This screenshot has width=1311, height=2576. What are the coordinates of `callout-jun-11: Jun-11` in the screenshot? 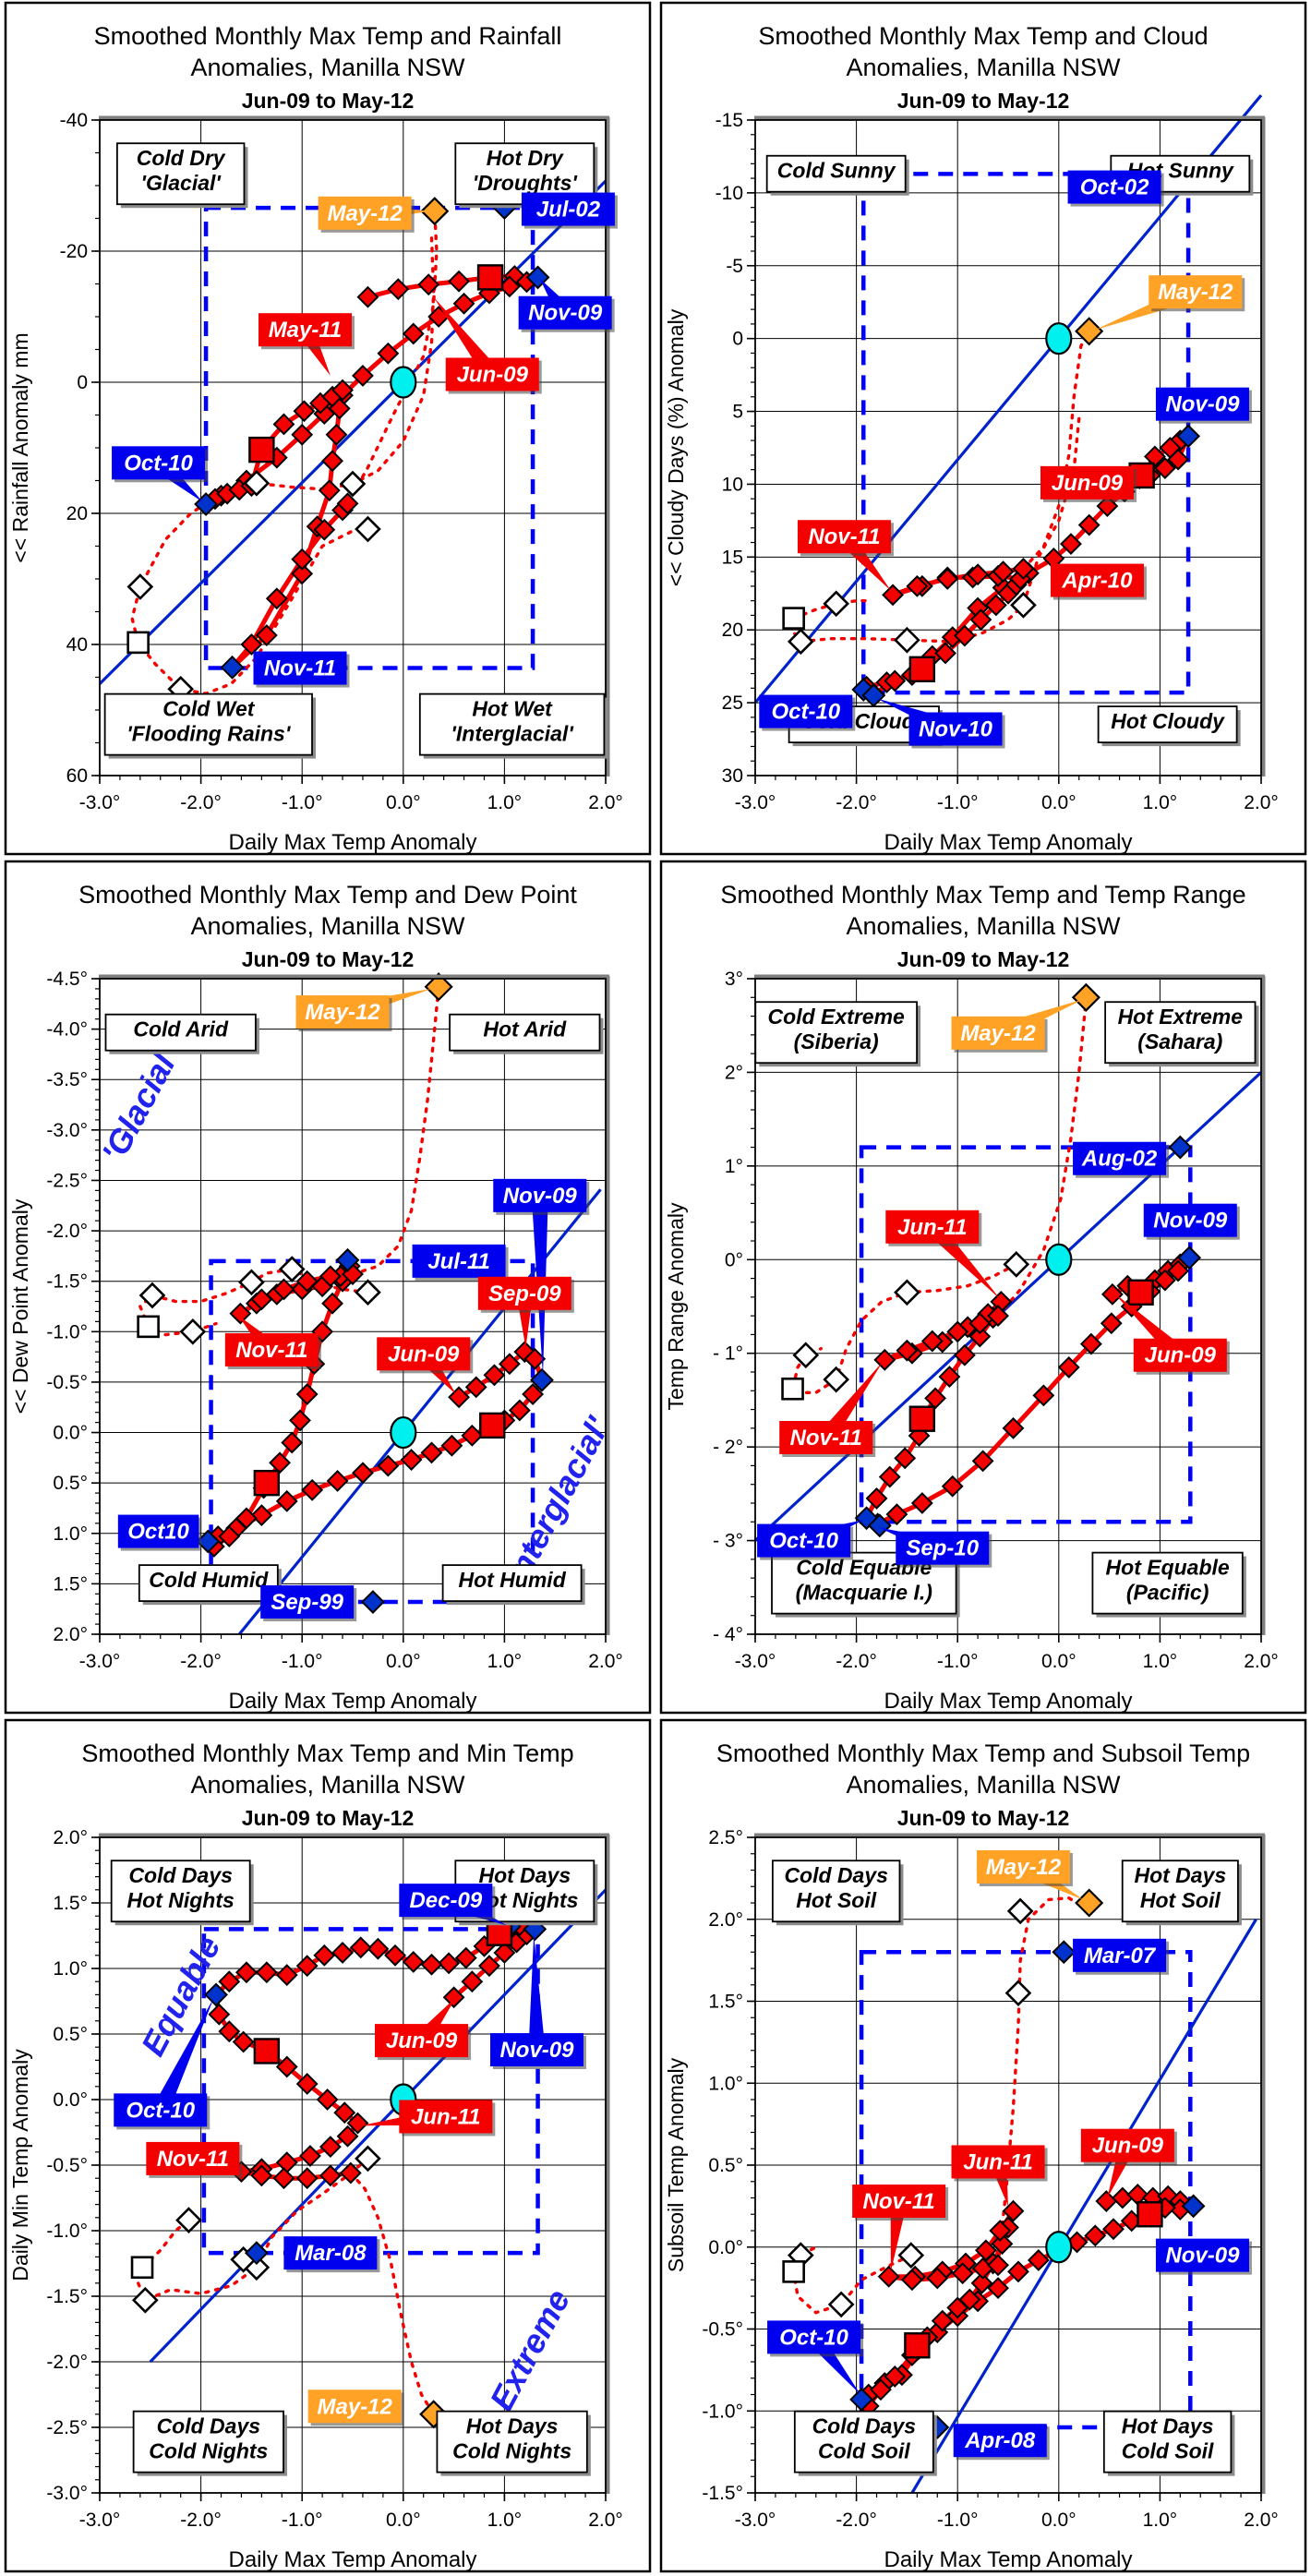 It's located at (428, 2118).